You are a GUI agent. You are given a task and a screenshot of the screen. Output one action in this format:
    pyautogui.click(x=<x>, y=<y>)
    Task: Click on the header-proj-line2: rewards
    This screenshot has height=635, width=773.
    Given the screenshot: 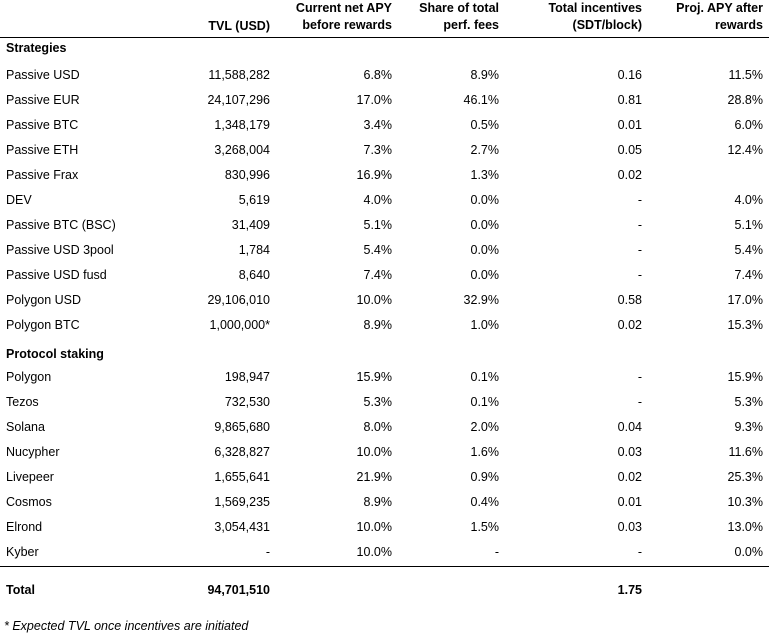 What is the action you would take?
    pyautogui.click(x=739, y=25)
    